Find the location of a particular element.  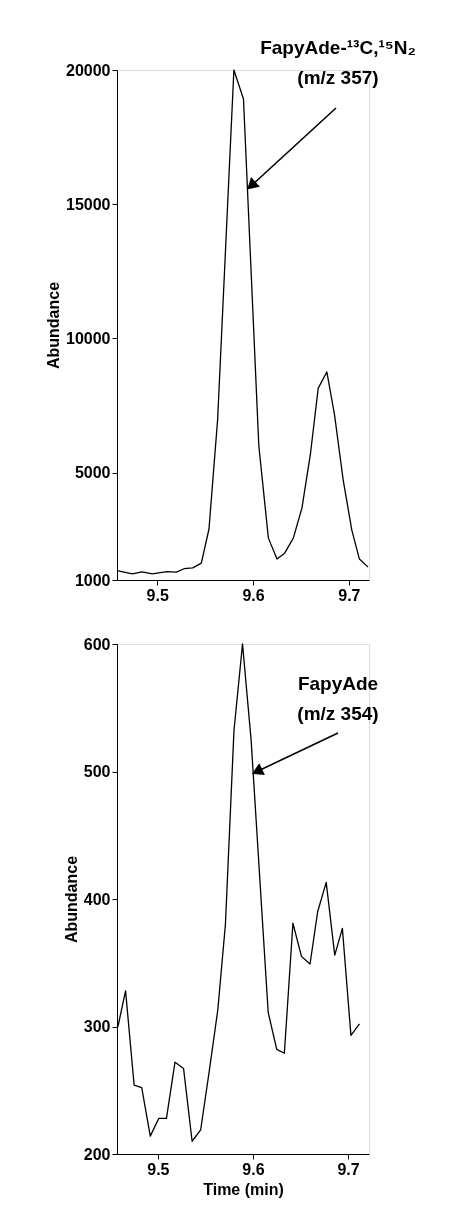

y-tick-label: 5000 is located at coordinates (92, 473).